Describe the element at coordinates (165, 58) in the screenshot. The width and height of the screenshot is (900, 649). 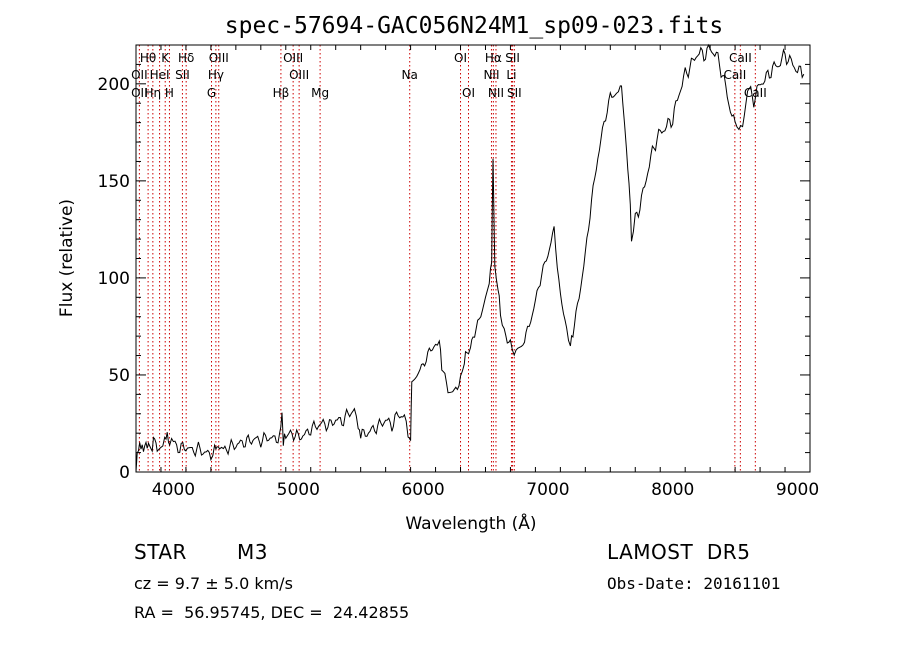
I see `line-label: K` at that location.